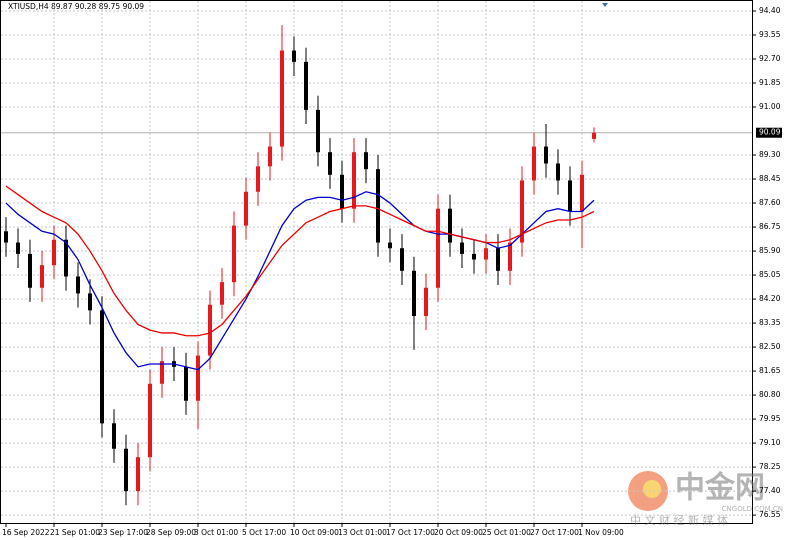 The image size is (785, 540). What do you see at coordinates (770, 322) in the screenshot?
I see `y-tick-label: 83.35` at bounding box center [770, 322].